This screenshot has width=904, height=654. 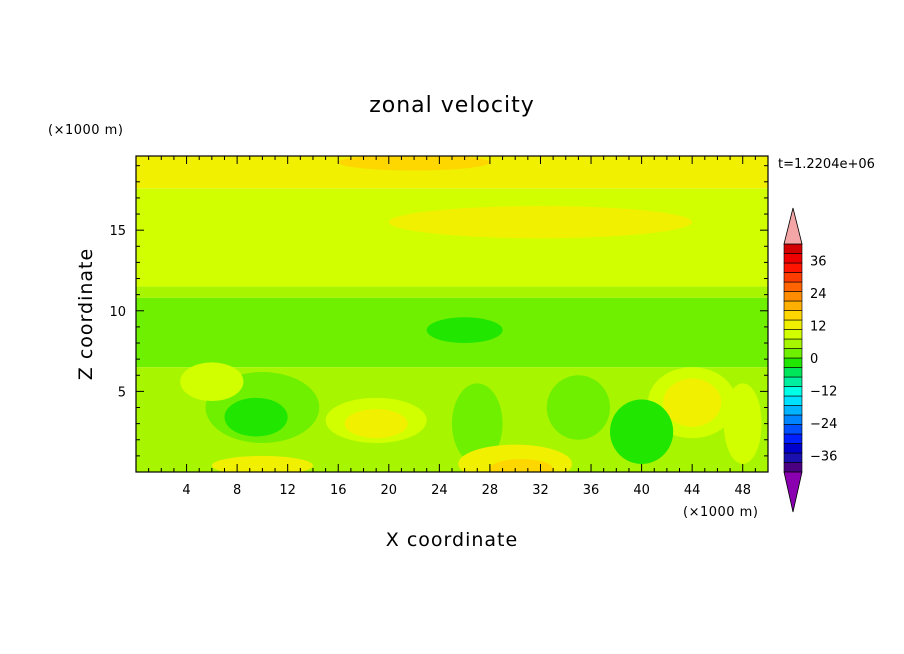 What do you see at coordinates (452, 105) in the screenshot?
I see `chart-title: zonal velocity` at bounding box center [452, 105].